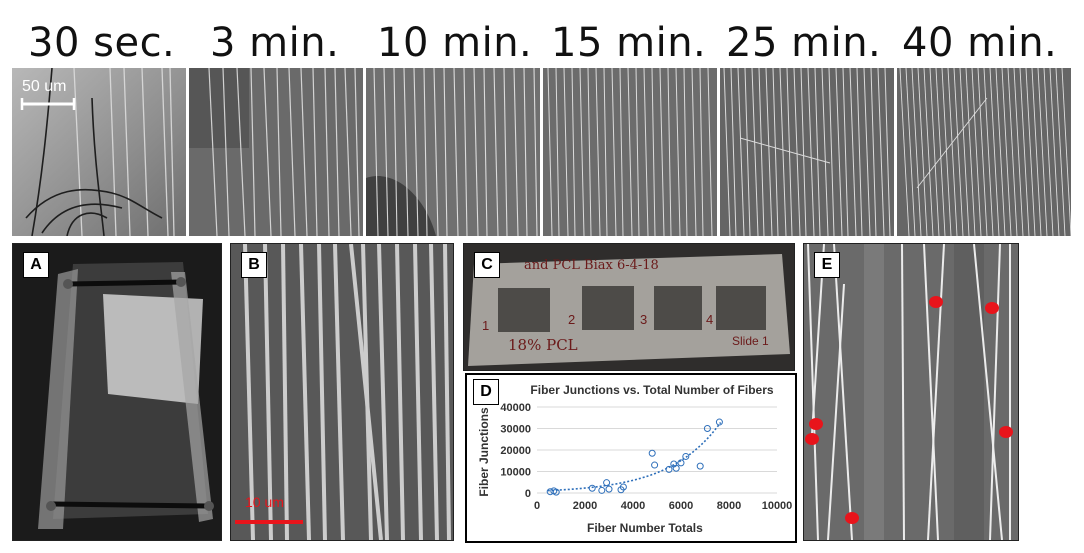 The width and height of the screenshot is (1084, 553). I want to click on collector-frame-image, so click(117, 392).